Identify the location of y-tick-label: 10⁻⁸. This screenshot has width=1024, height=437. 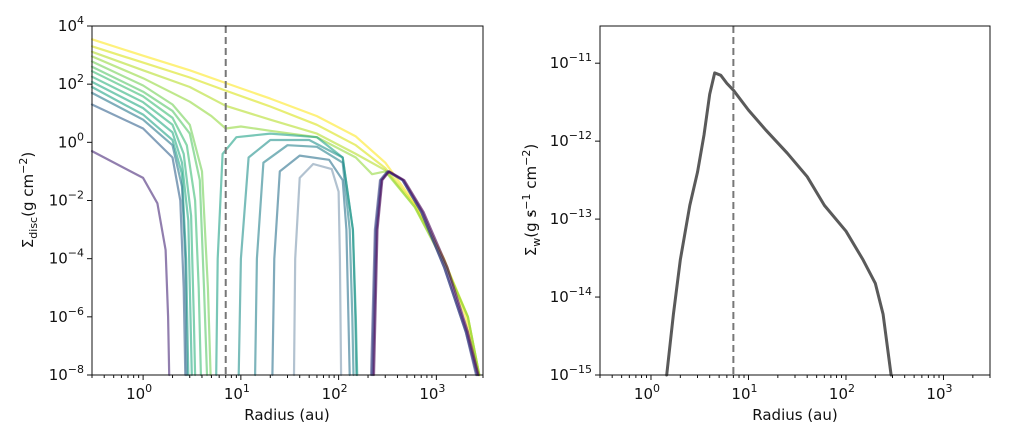
(66, 373).